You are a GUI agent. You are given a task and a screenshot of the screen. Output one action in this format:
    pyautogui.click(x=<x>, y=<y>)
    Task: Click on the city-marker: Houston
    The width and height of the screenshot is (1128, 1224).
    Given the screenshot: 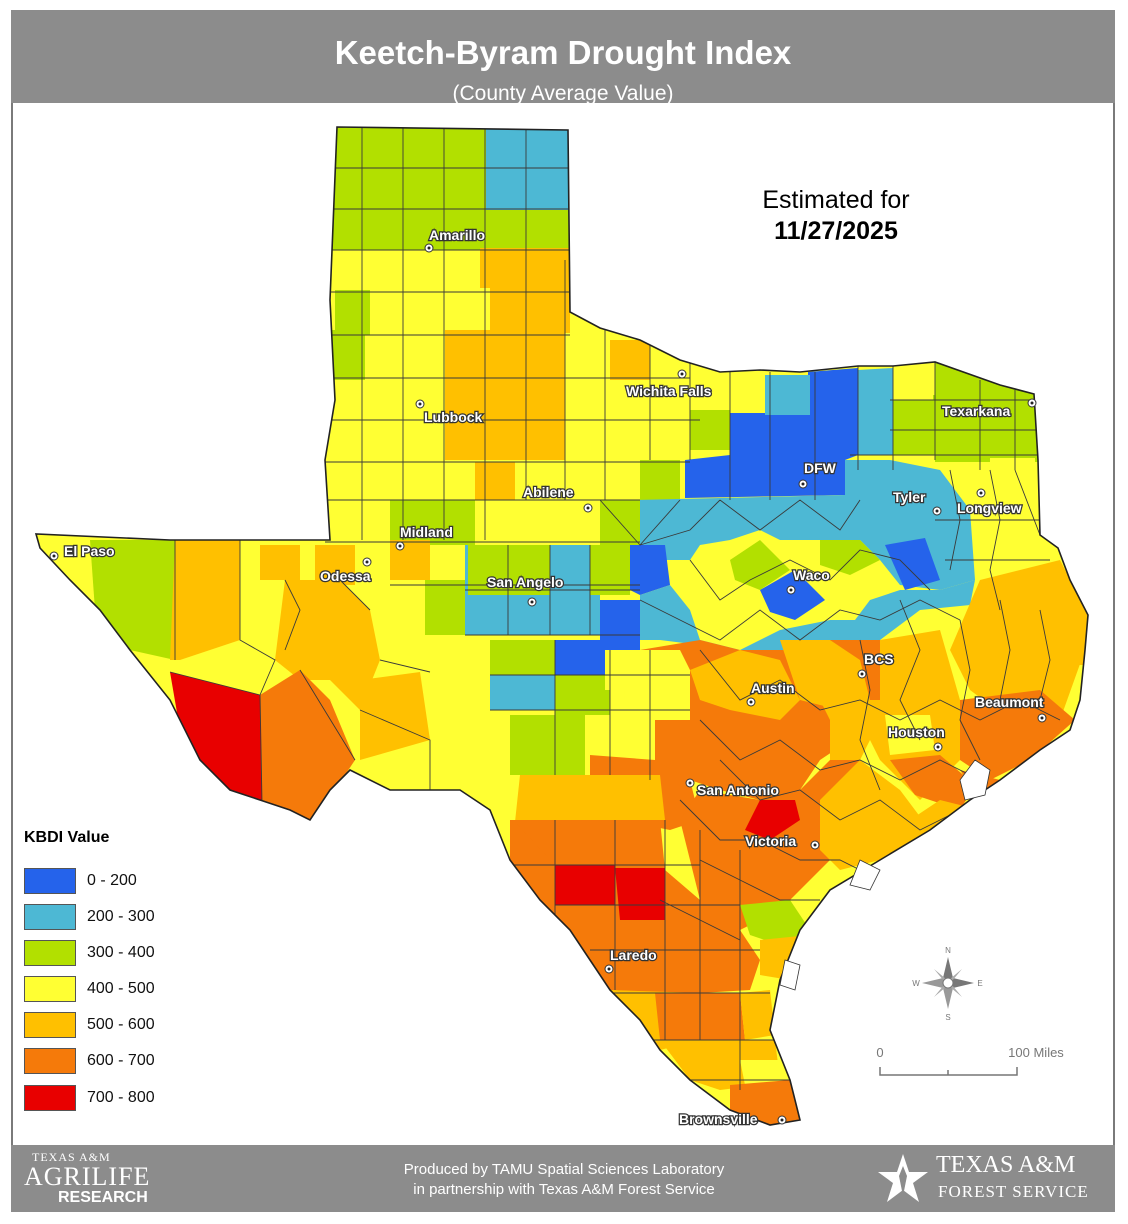 What is the action you would take?
    pyautogui.click(x=916, y=737)
    